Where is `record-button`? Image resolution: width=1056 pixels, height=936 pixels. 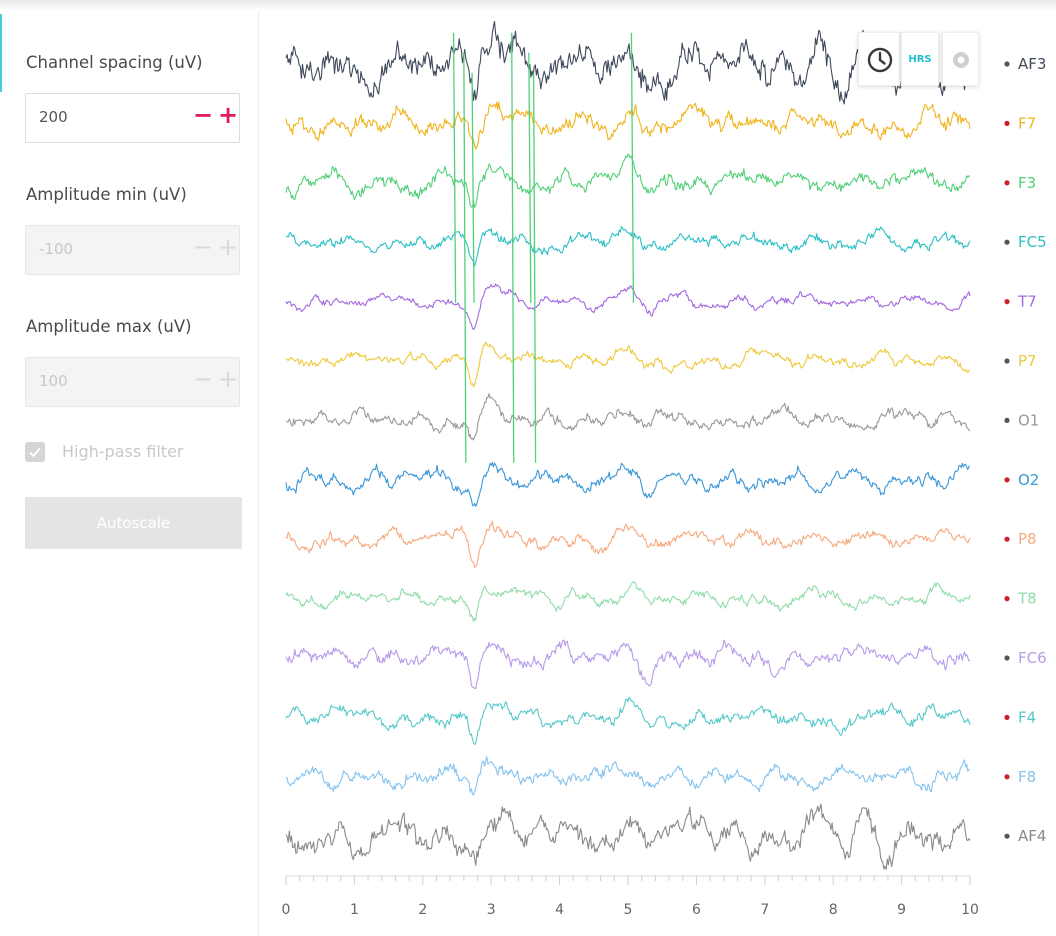 record-button is located at coordinates (960, 59).